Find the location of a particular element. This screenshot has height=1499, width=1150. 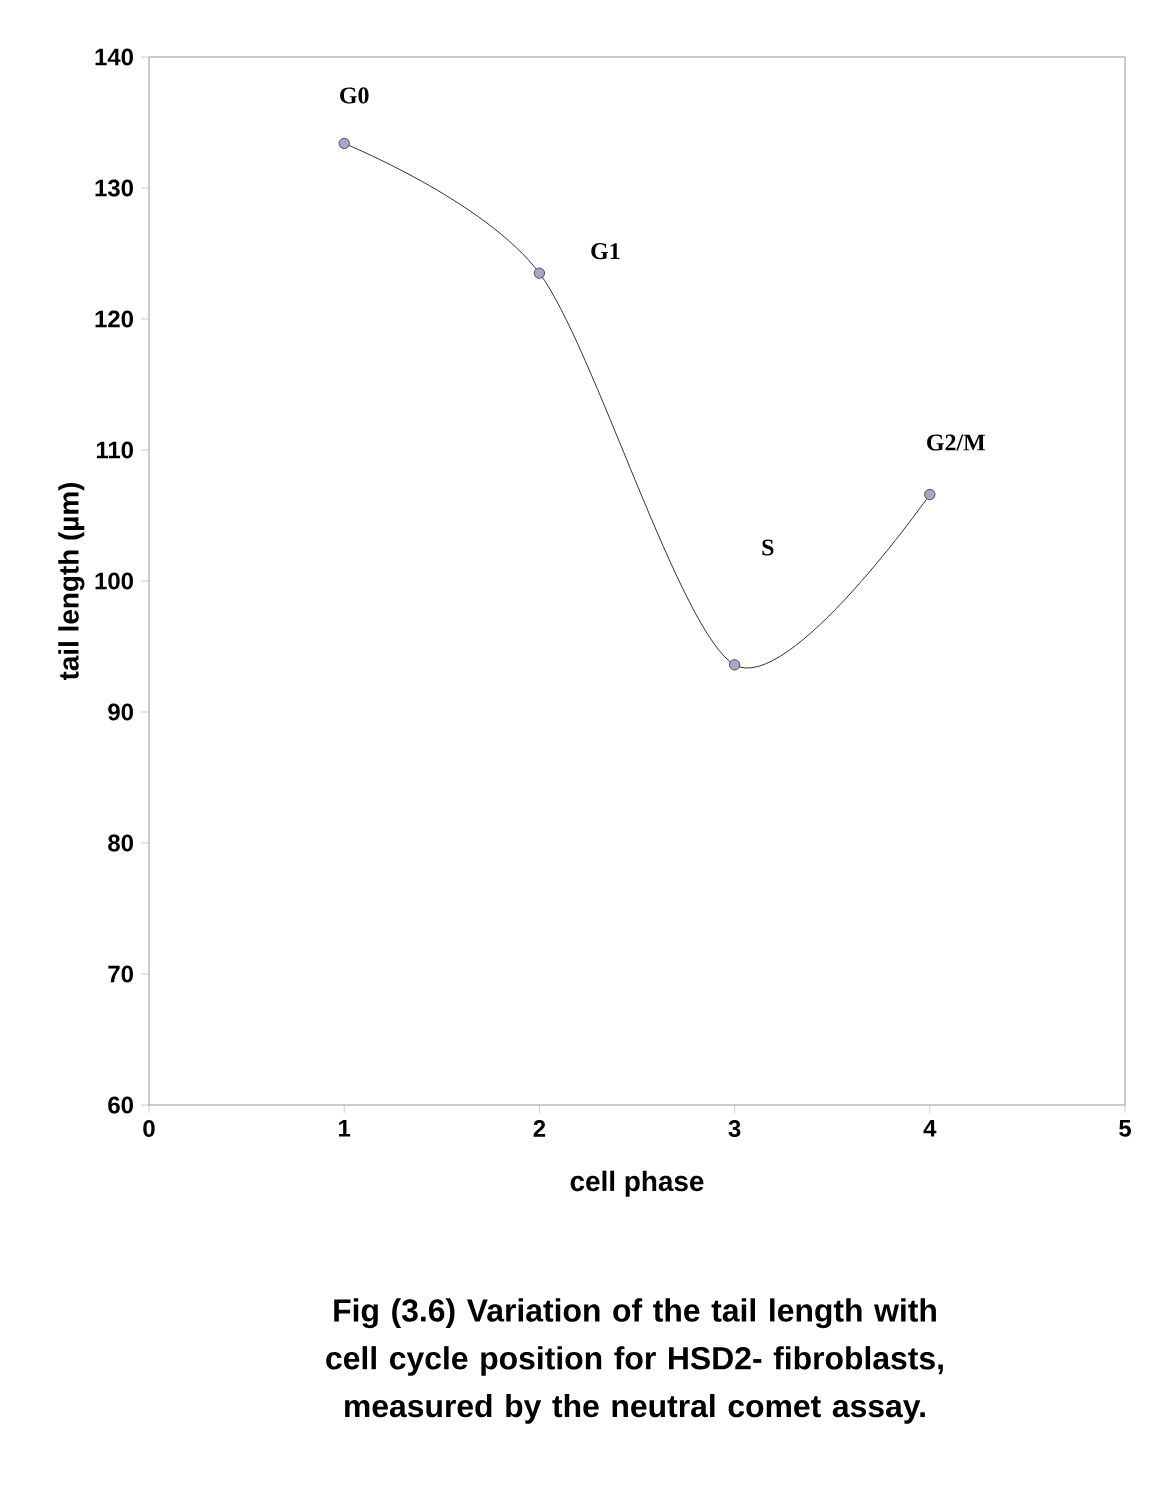

annotation: G2/M is located at coordinates (956, 442).